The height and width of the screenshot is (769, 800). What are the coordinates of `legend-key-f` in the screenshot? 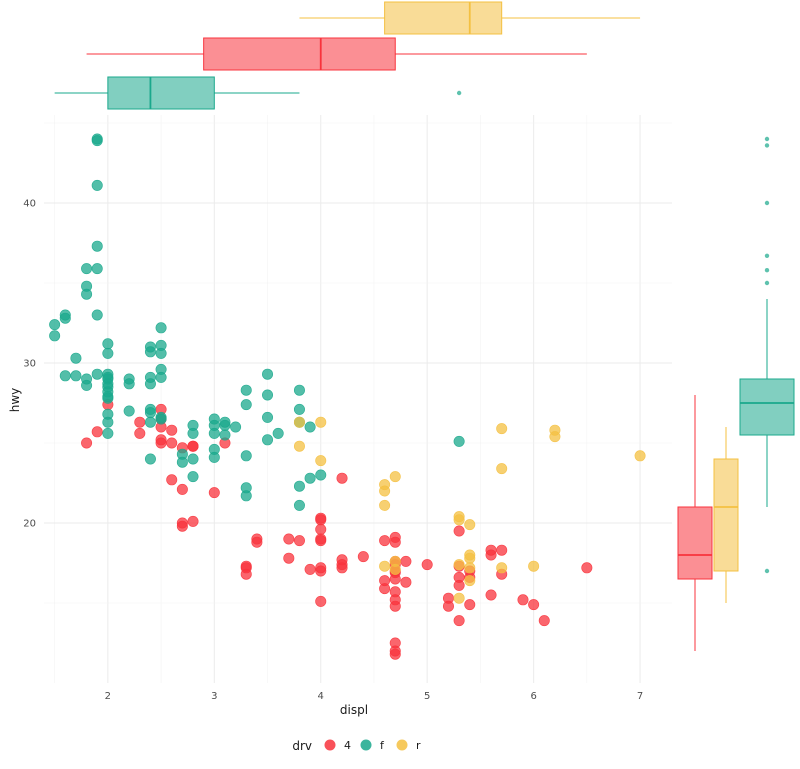 It's located at (366, 745).